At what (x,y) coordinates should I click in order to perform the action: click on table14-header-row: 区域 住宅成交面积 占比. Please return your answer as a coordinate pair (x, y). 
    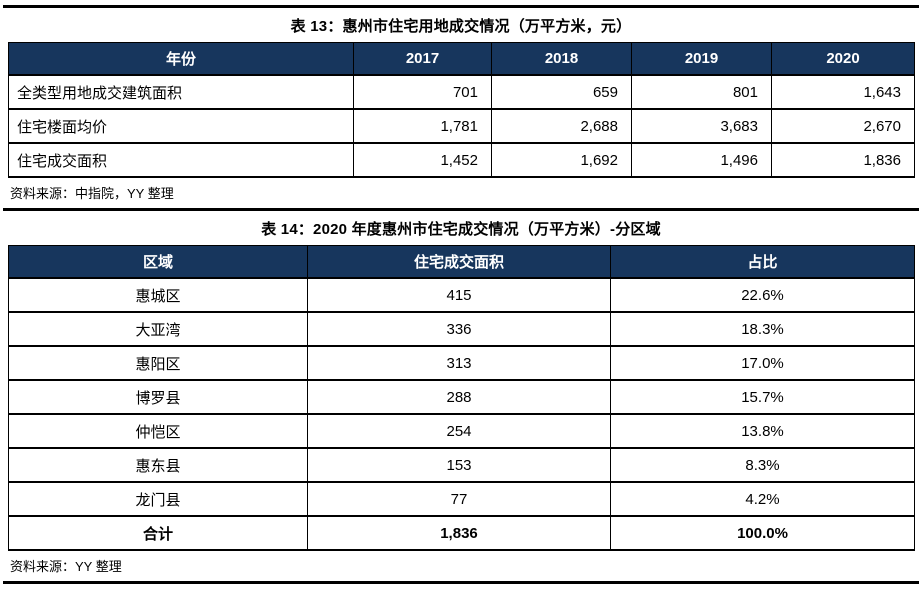
    Looking at the image, I should click on (461, 262).